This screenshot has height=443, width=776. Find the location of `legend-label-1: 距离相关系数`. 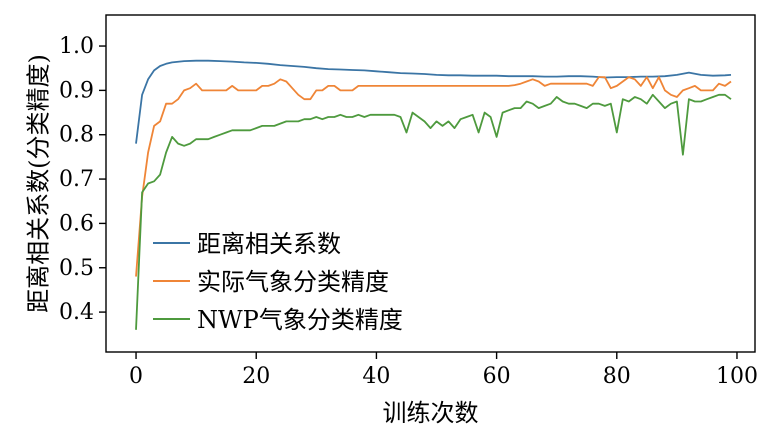

legend-label-1: 距离相关系数 is located at coordinates (269, 244).